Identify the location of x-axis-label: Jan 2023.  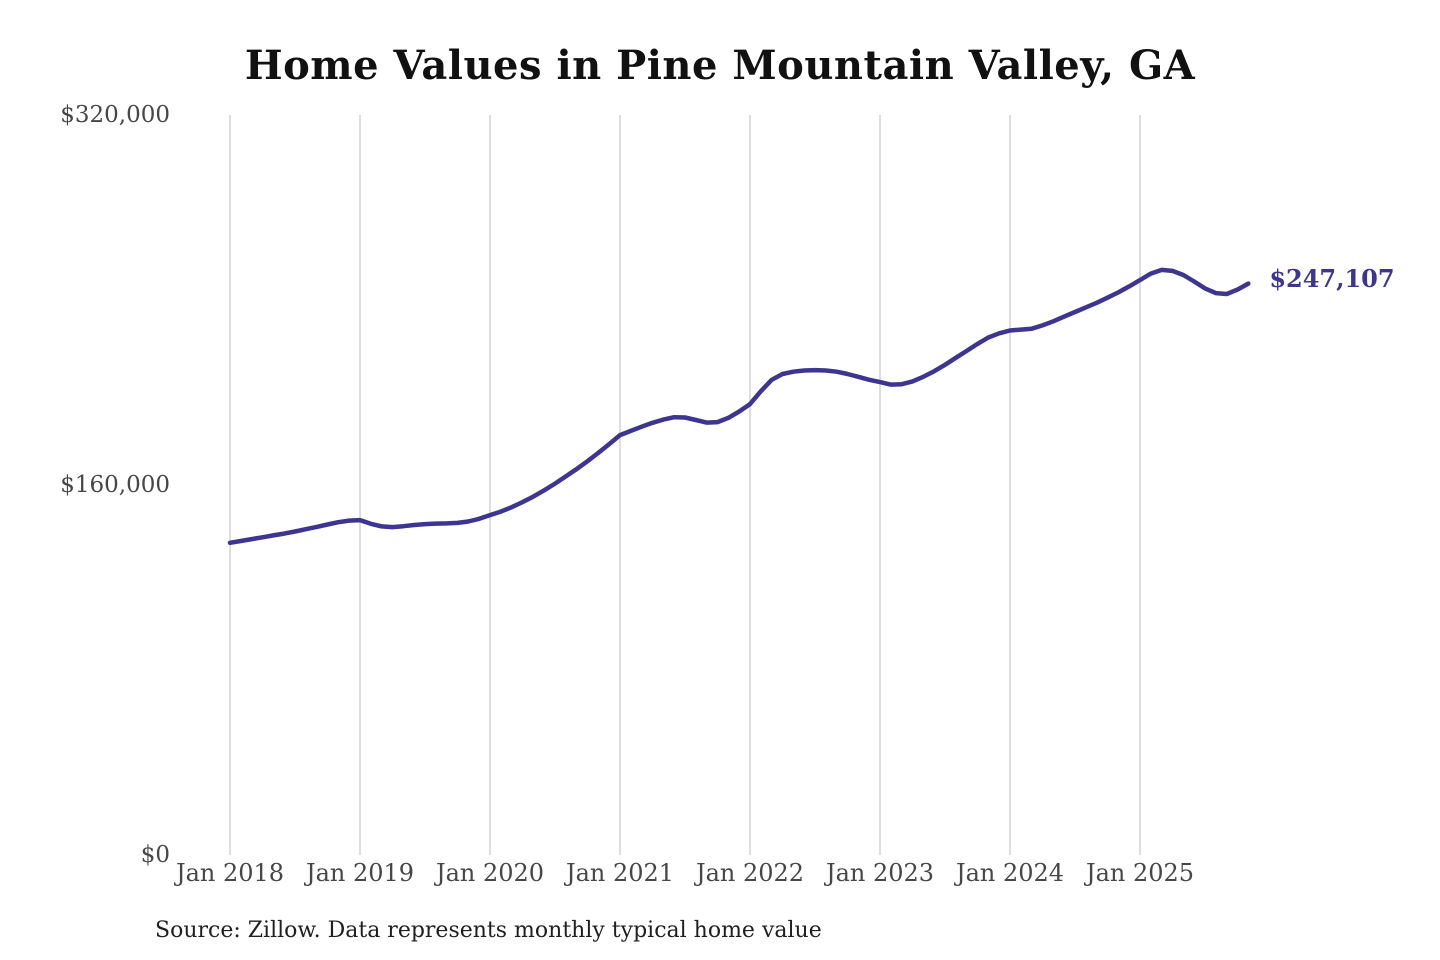
(880, 873).